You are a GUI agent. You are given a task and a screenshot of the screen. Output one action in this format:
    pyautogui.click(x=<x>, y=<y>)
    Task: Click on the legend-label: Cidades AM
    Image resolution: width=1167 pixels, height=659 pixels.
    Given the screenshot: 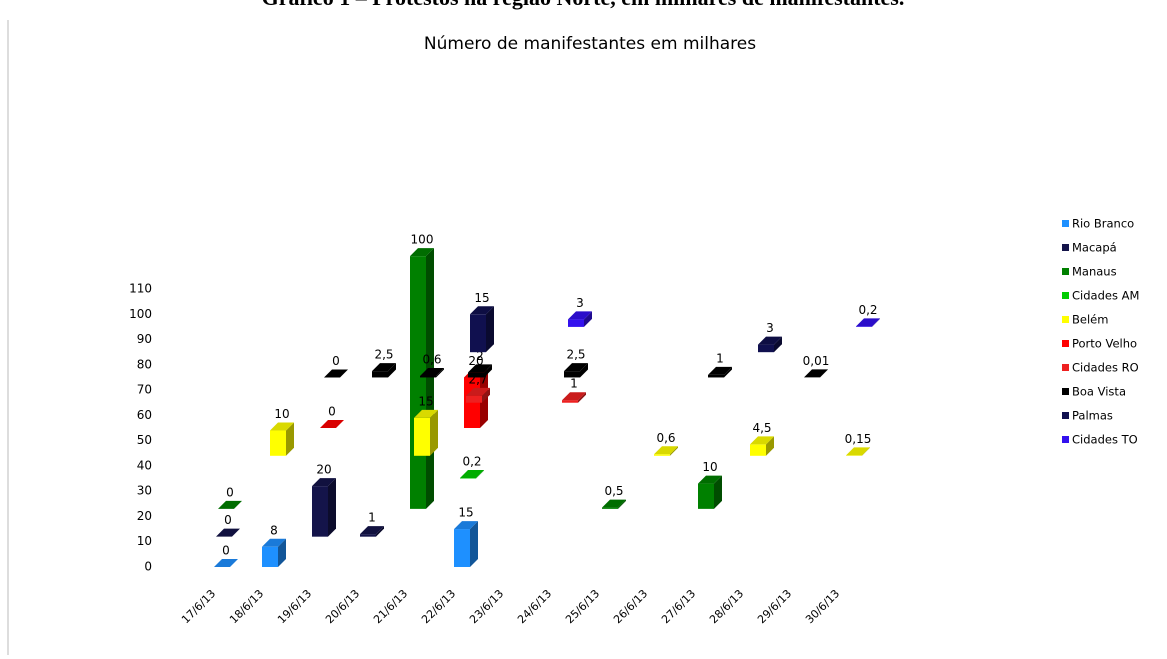 What is the action you would take?
    pyautogui.click(x=1105, y=296)
    